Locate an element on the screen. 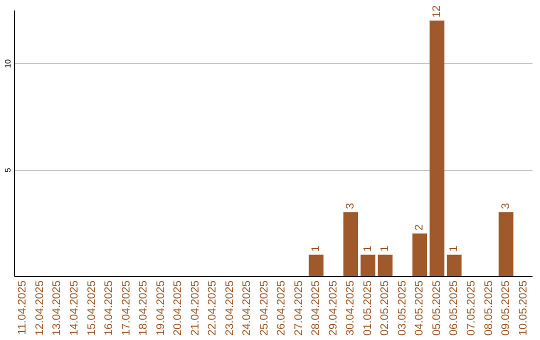 The width and height of the screenshot is (540, 340). x-tick-label: 20.04.2025 is located at coordinates (178, 308).